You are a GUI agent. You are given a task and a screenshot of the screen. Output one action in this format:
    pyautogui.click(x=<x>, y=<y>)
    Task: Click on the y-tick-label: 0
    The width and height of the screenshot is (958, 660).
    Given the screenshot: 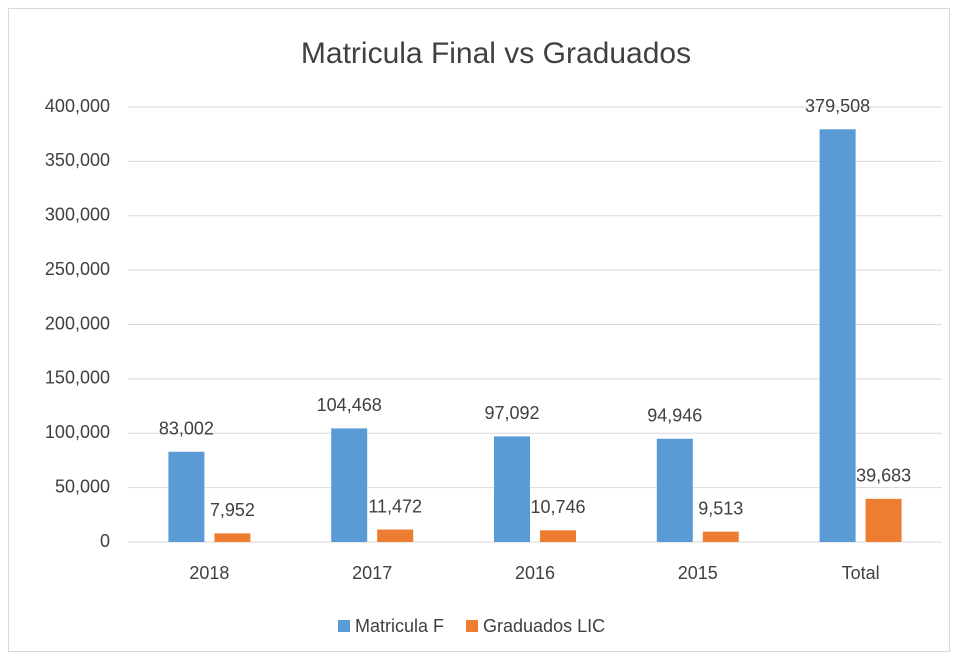 What is the action you would take?
    pyautogui.click(x=105, y=541)
    